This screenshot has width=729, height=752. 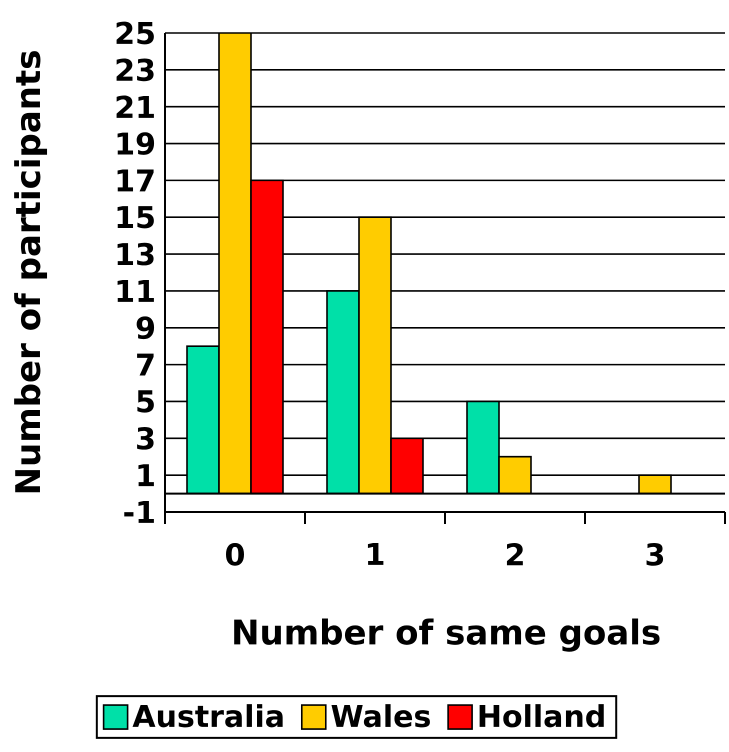 I want to click on x-tick-label: 0, so click(x=235, y=554).